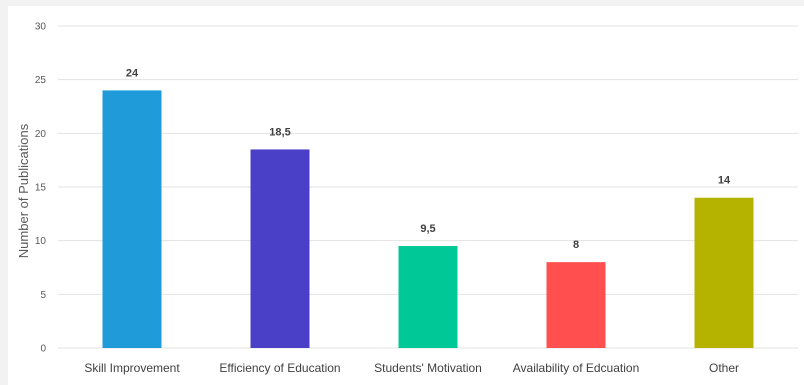  Describe the element at coordinates (41, 80) in the screenshot. I see `y-tick-label: 25` at that location.